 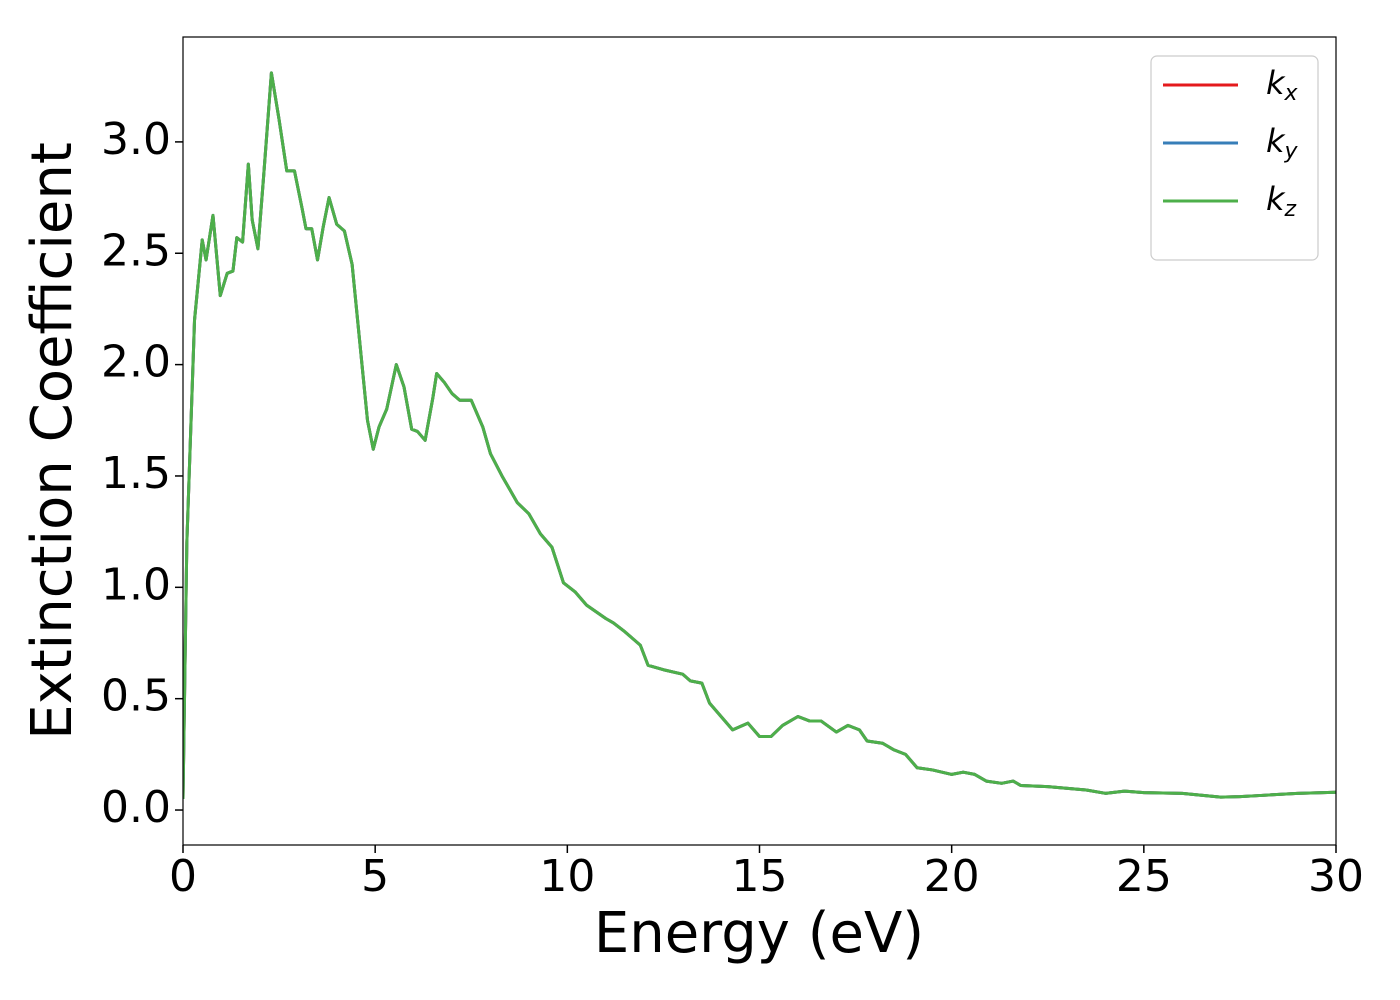 I want to click on y-tick-label: 2.5, so click(x=136, y=250).